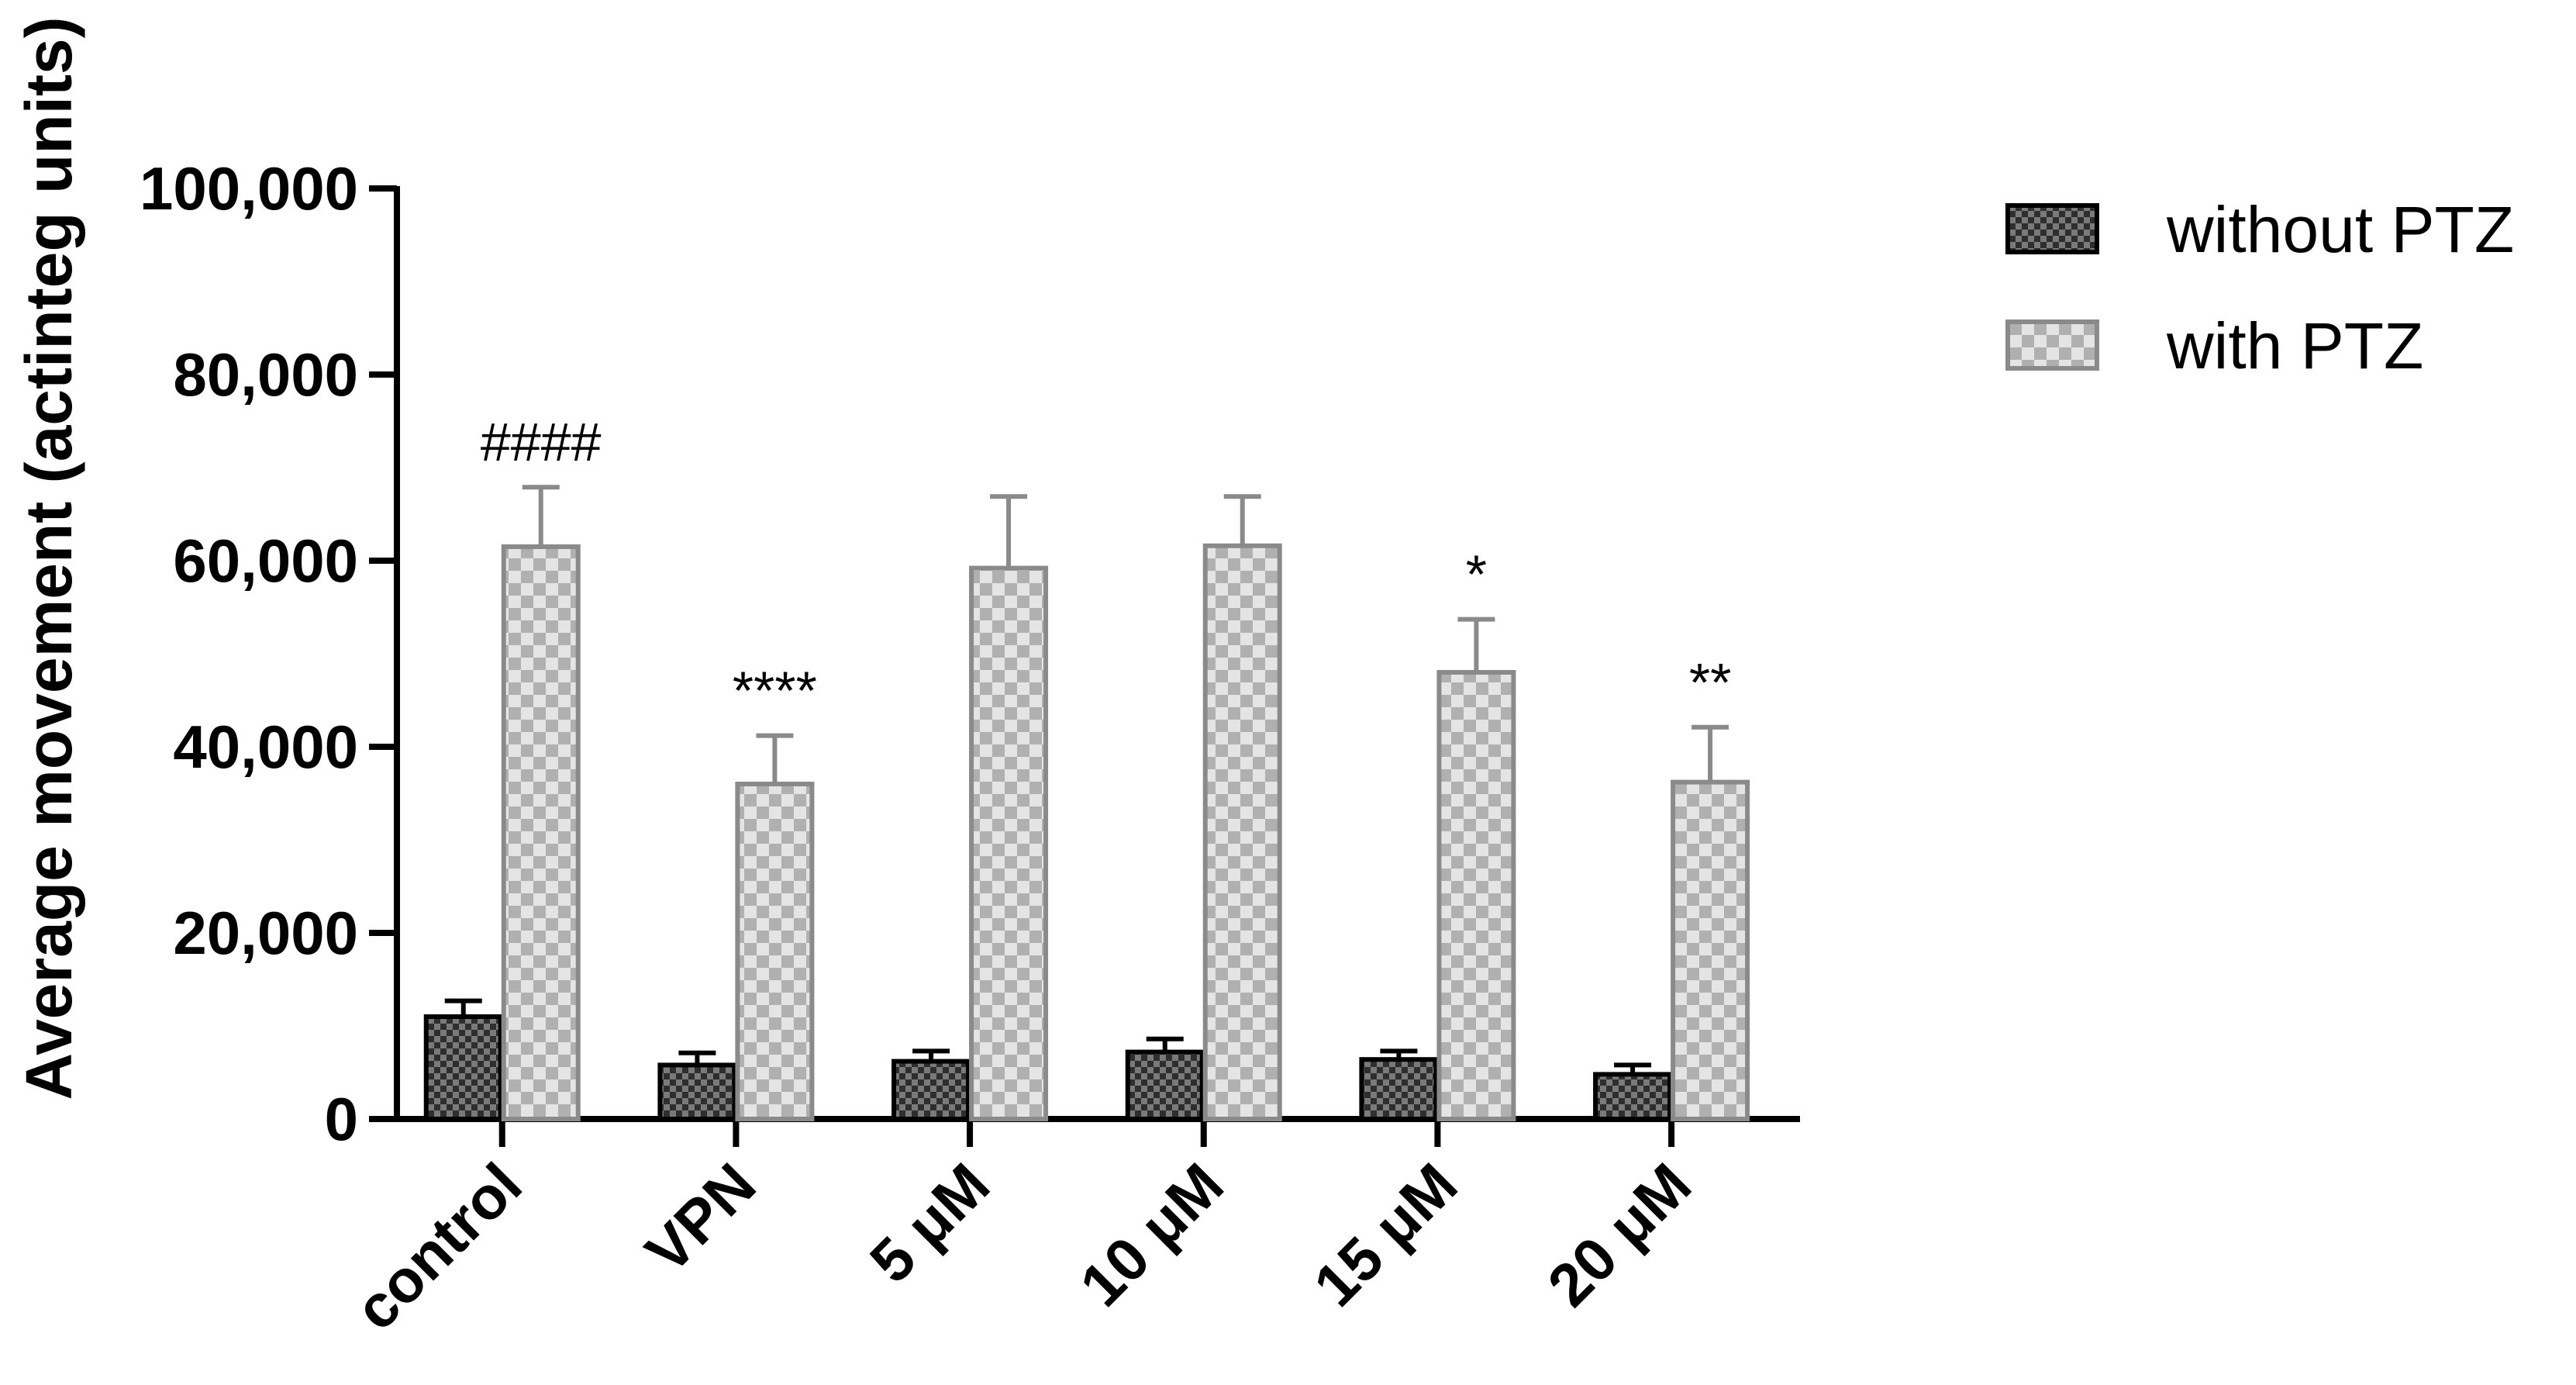 The image size is (2576, 1385). I want to click on y-tick-label: 40,000, so click(265, 747).